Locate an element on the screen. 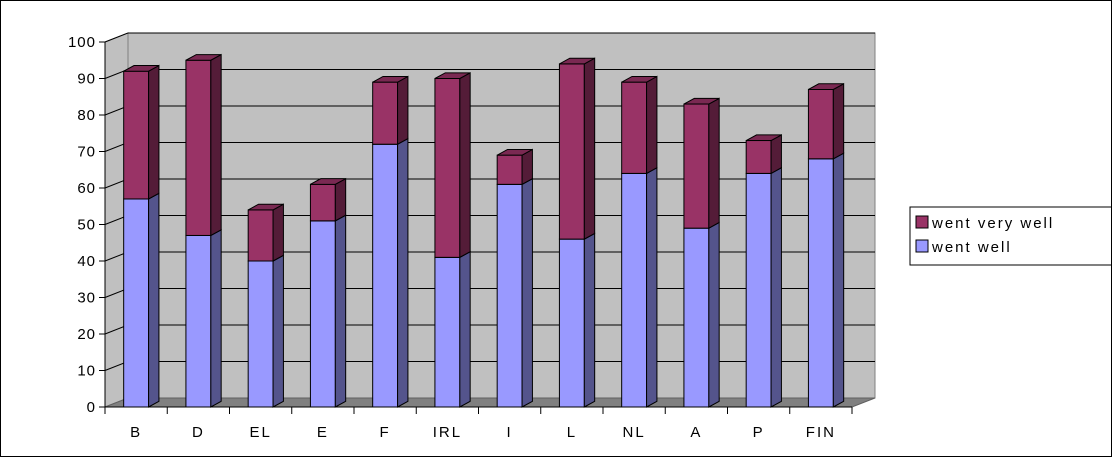 This screenshot has width=1112, height=457. y-tick-label: 50 is located at coordinates (86, 225).